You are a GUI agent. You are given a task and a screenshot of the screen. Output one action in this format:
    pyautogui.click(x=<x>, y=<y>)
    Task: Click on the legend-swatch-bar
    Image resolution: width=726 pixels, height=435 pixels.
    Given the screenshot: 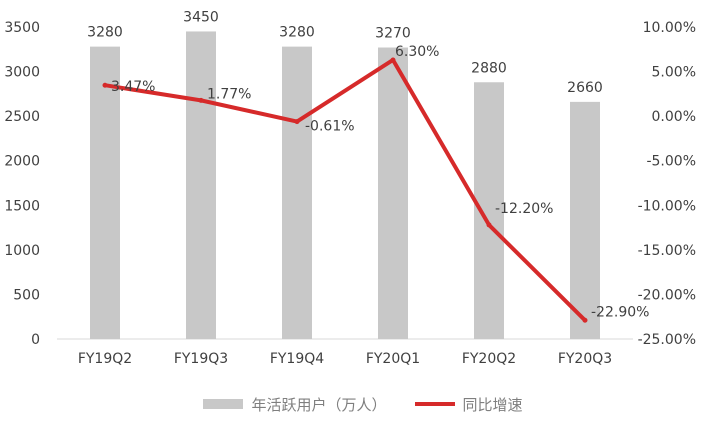 What is the action you would take?
    pyautogui.click(x=223, y=404)
    